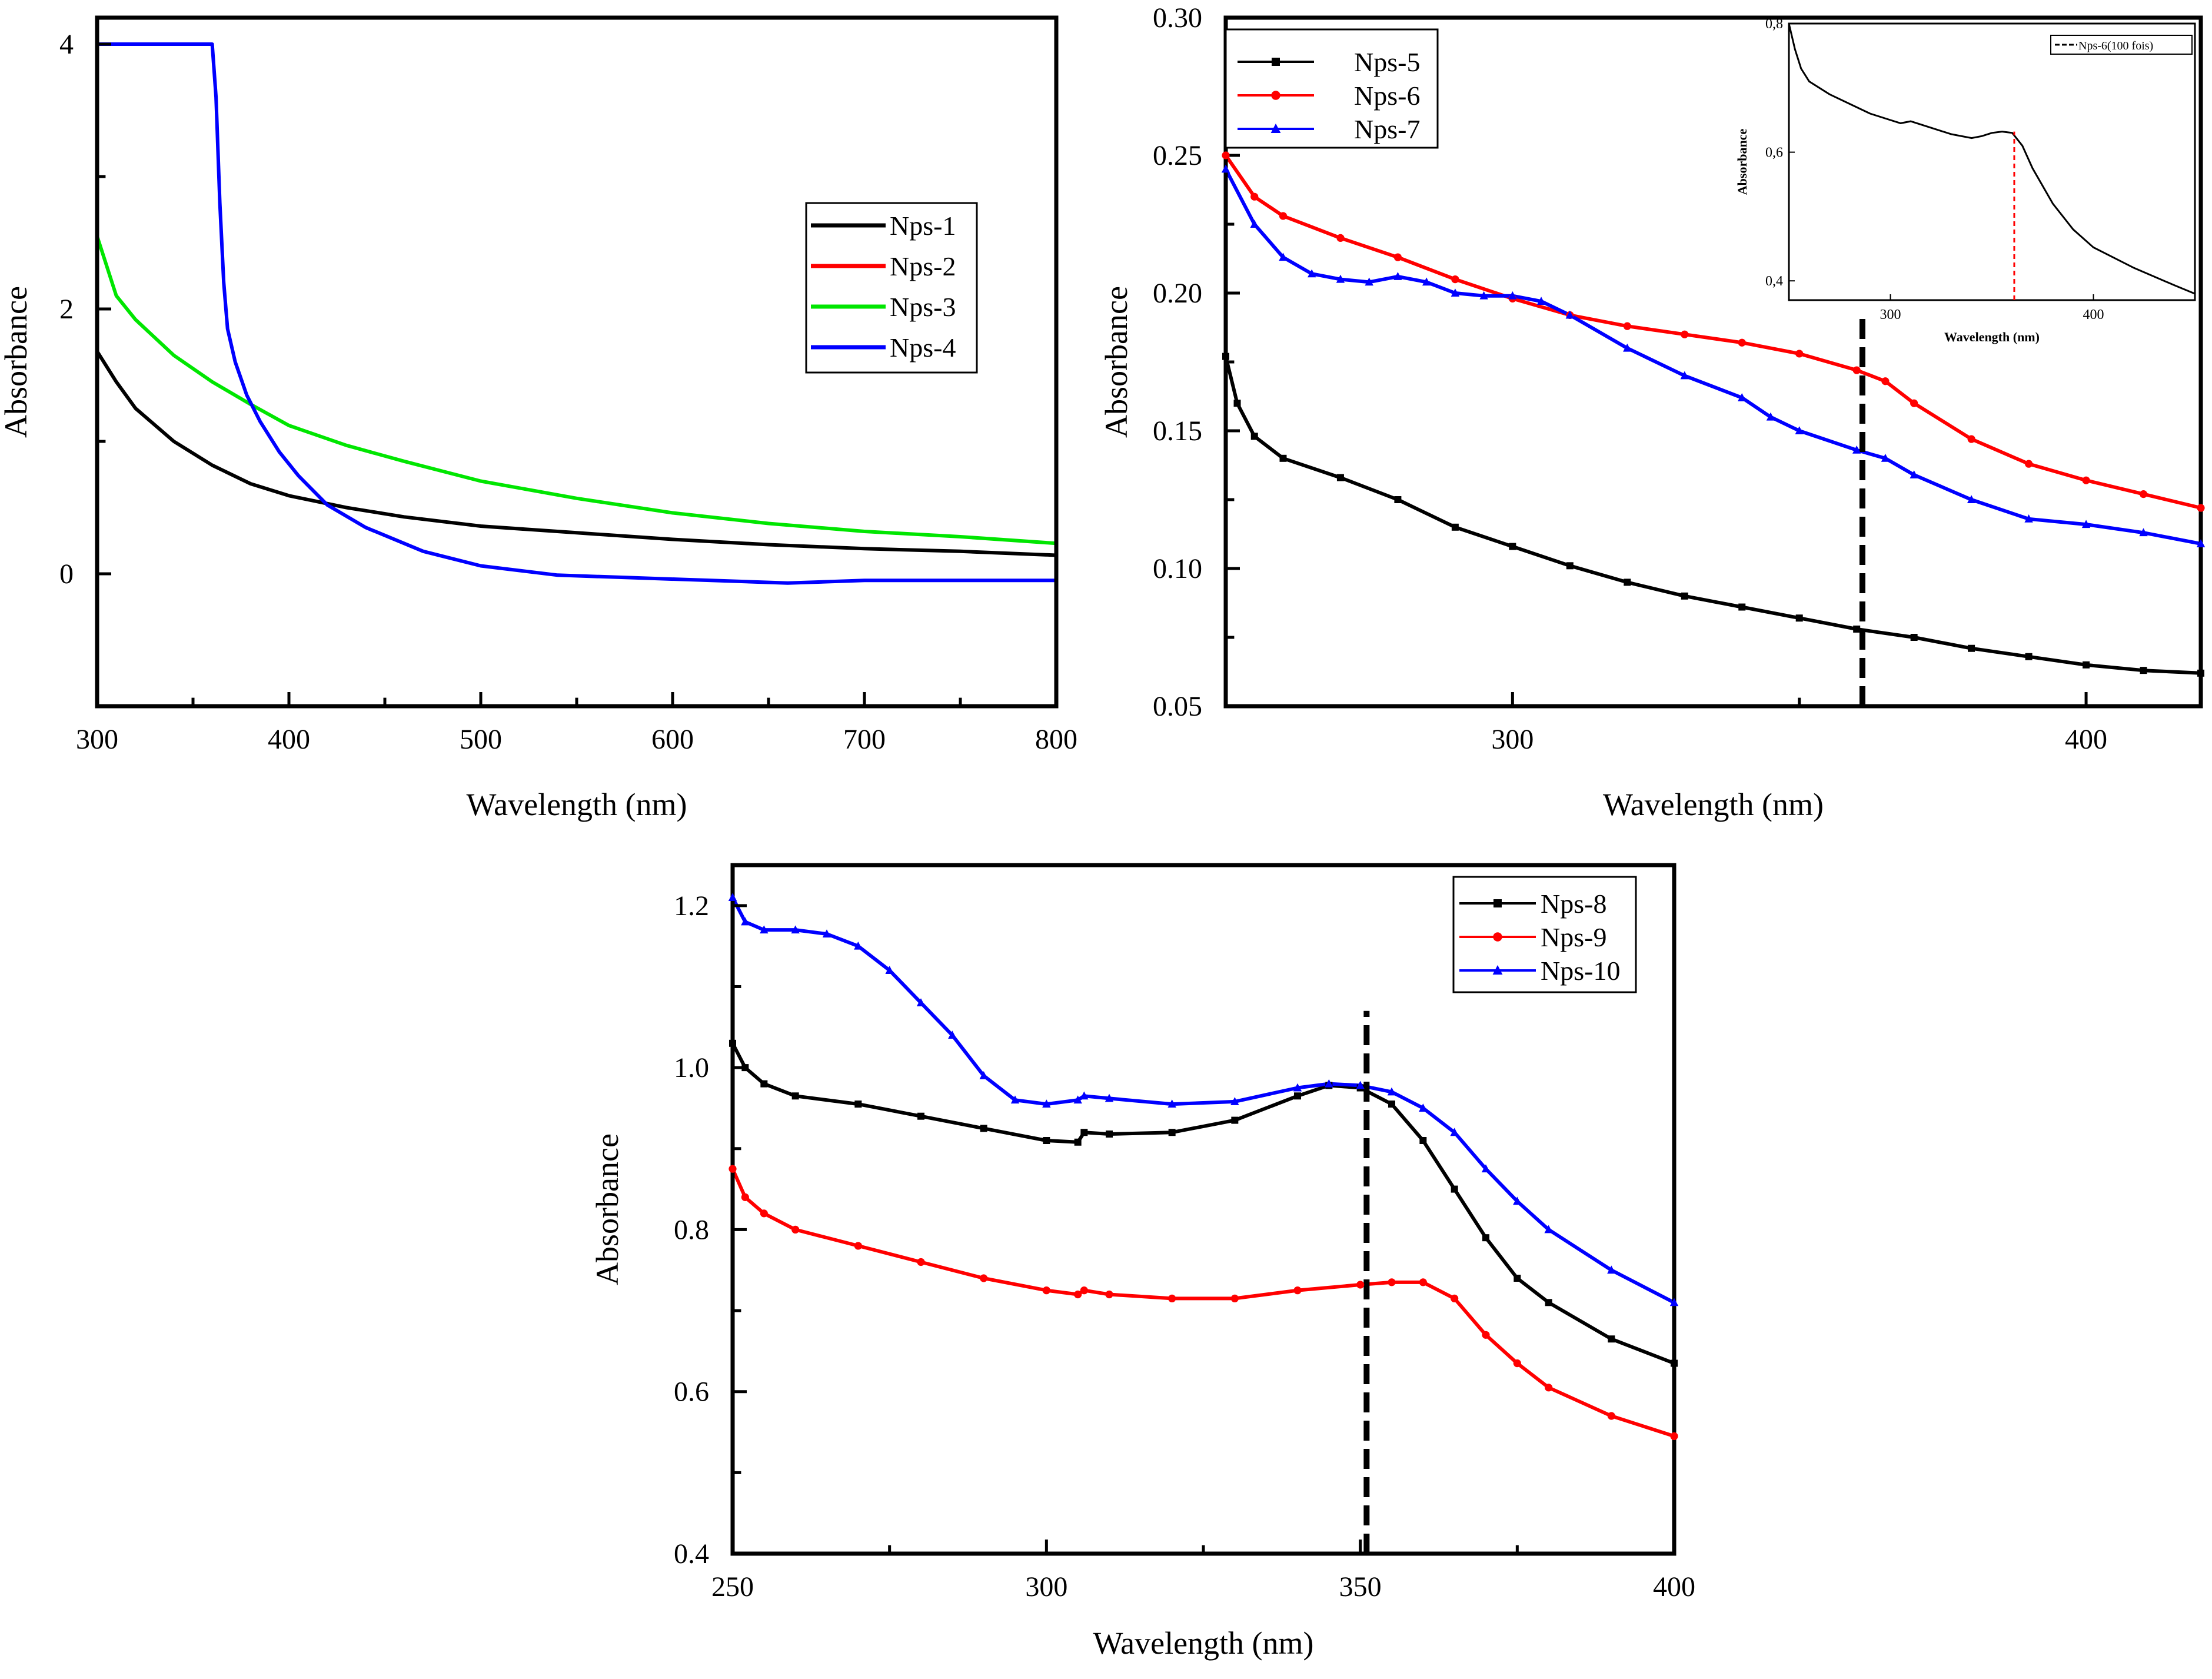 This screenshot has width=2212, height=1679. I want to click on inset-y-tick-label: 0,6, so click(1774, 153).